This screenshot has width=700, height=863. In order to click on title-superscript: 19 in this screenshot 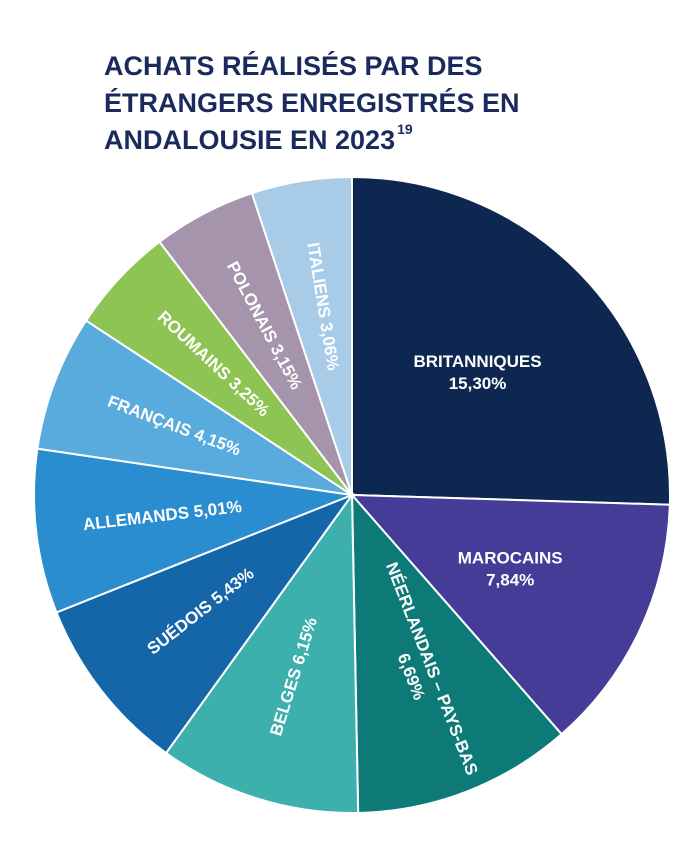, I will do `click(405, 129)`.